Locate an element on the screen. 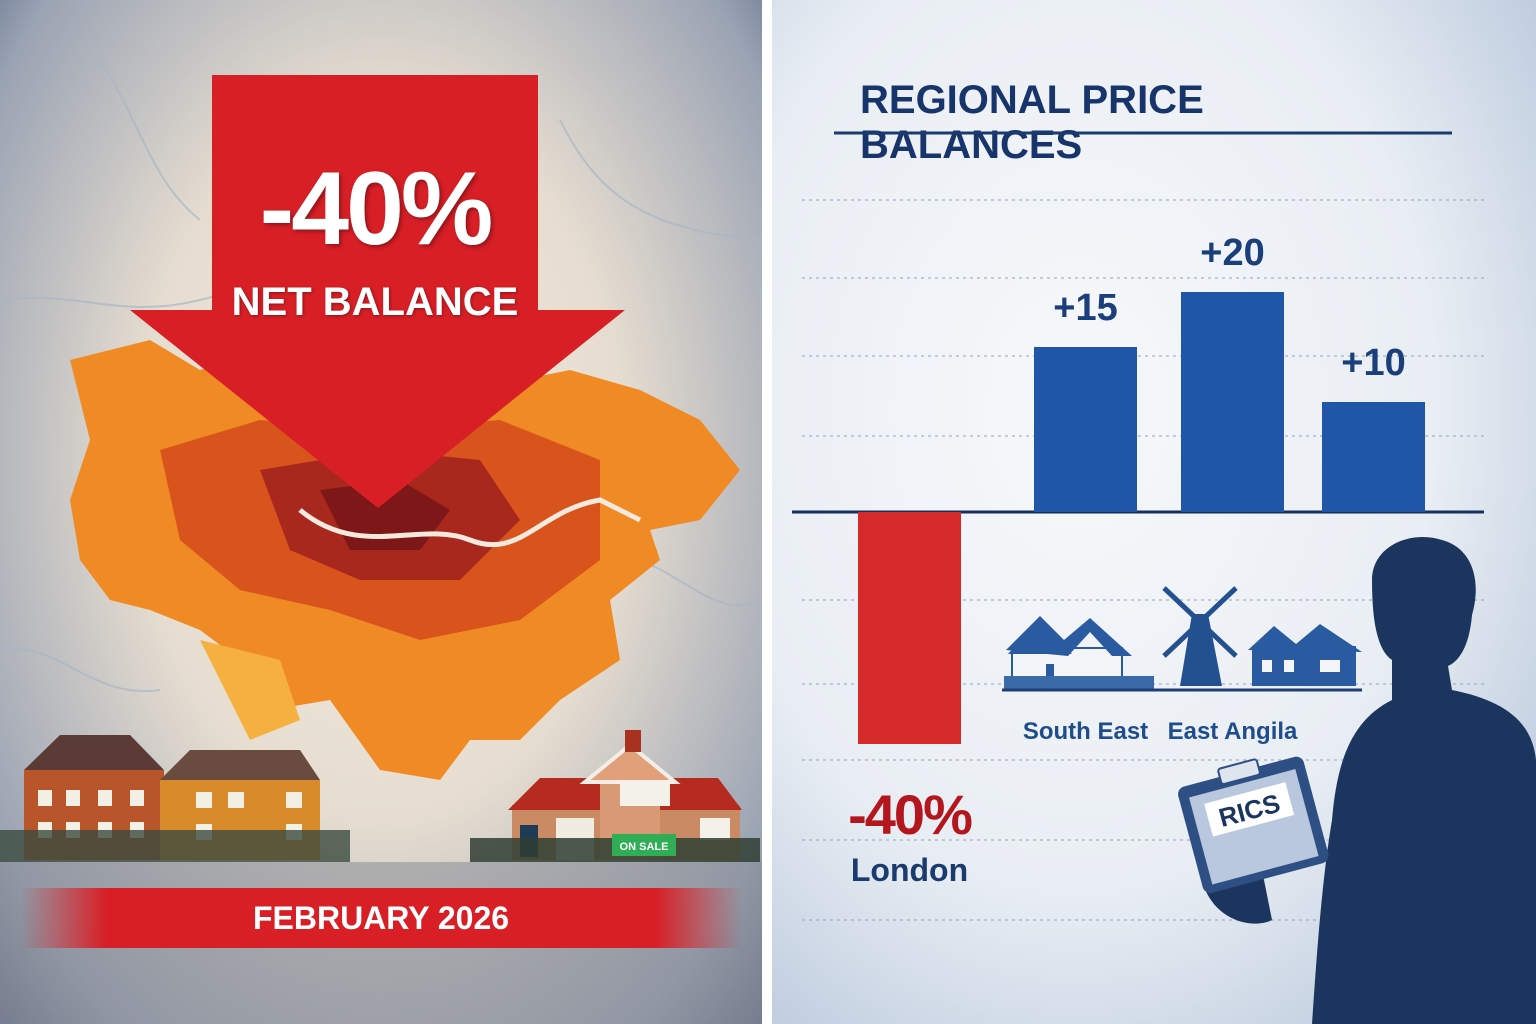 The height and width of the screenshot is (1024, 1536). house-row-left is located at coordinates (175, 798).